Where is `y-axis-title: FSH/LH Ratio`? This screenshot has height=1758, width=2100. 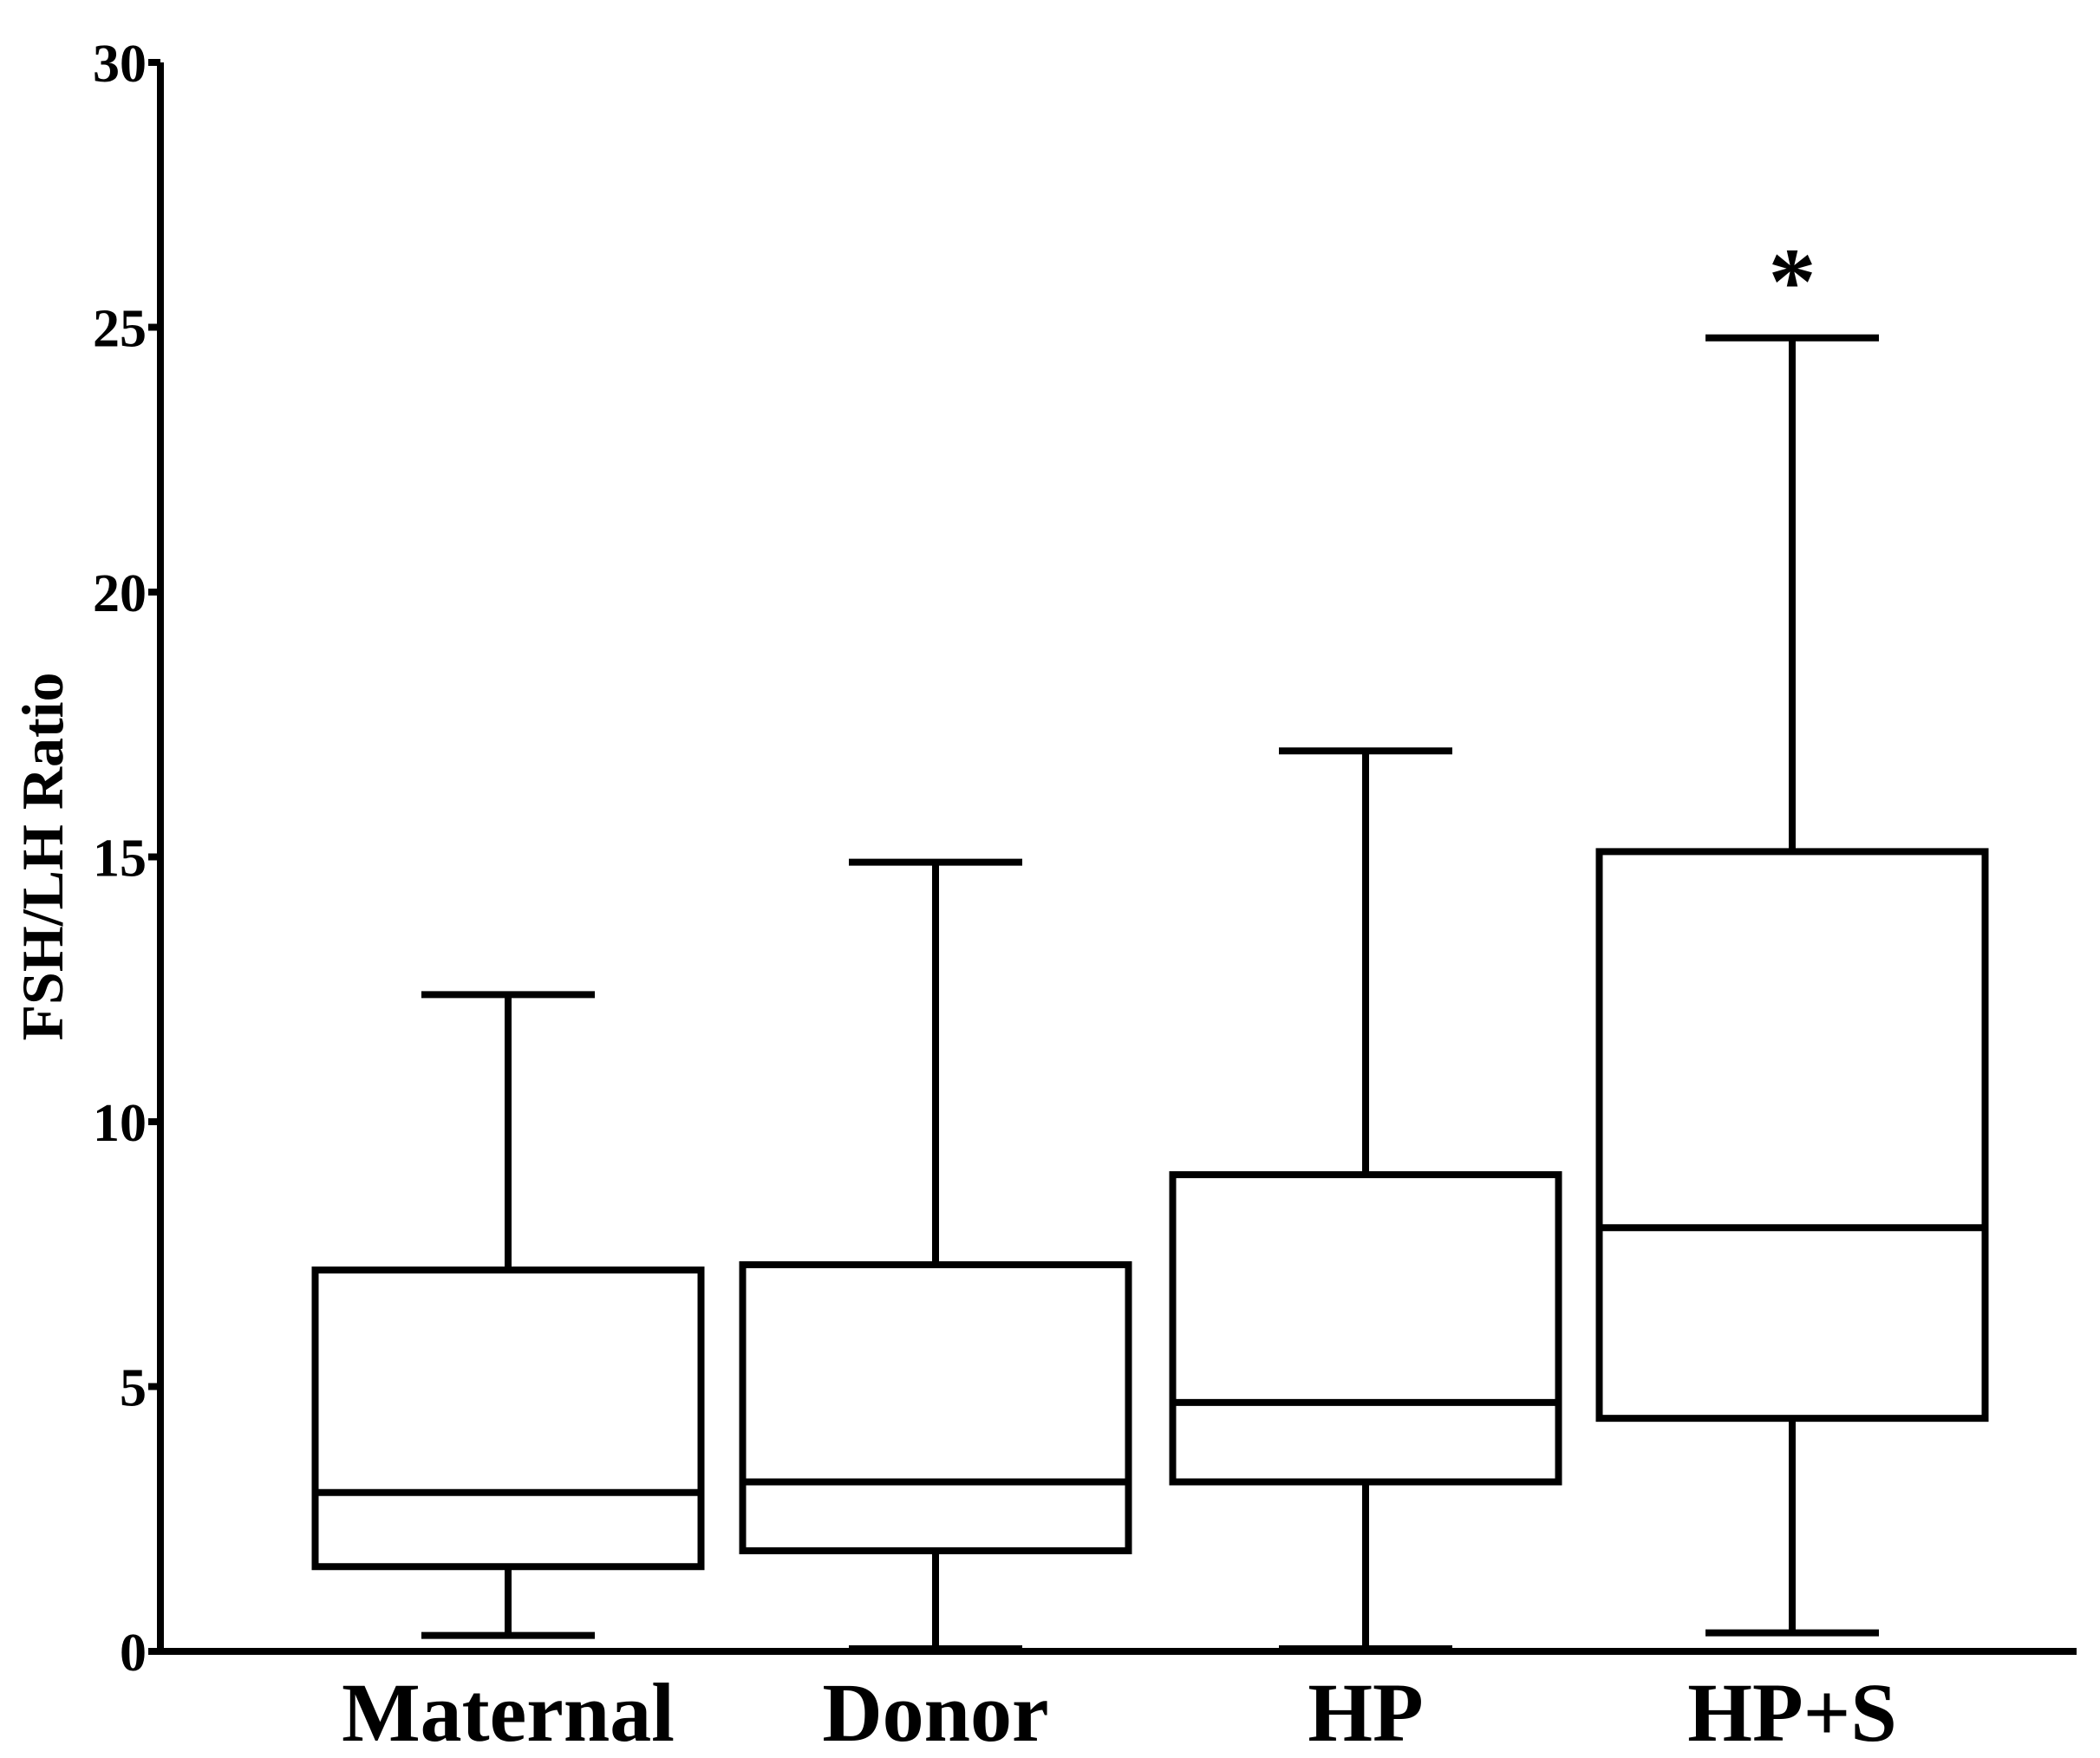 y-axis-title: FSH/LH Ratio is located at coordinates (42, 856).